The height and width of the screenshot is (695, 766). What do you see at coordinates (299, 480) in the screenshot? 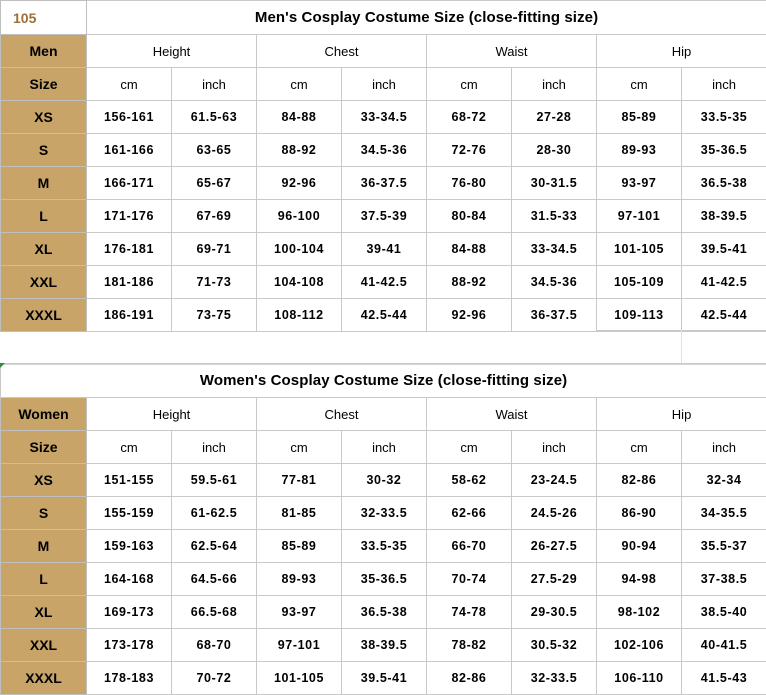
I see `measurement-cell: 77-81` at bounding box center [299, 480].